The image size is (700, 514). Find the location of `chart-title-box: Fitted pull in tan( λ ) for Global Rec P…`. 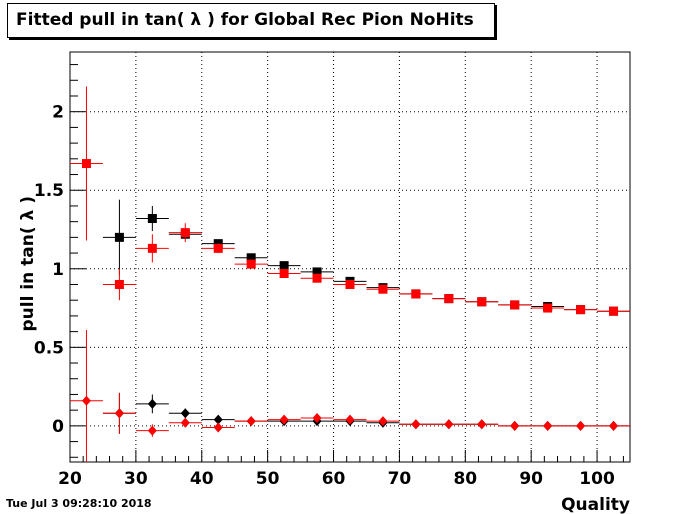

chart-title-box: Fitted pull in tan( λ ) for Global Rec P… is located at coordinates (251, 20).